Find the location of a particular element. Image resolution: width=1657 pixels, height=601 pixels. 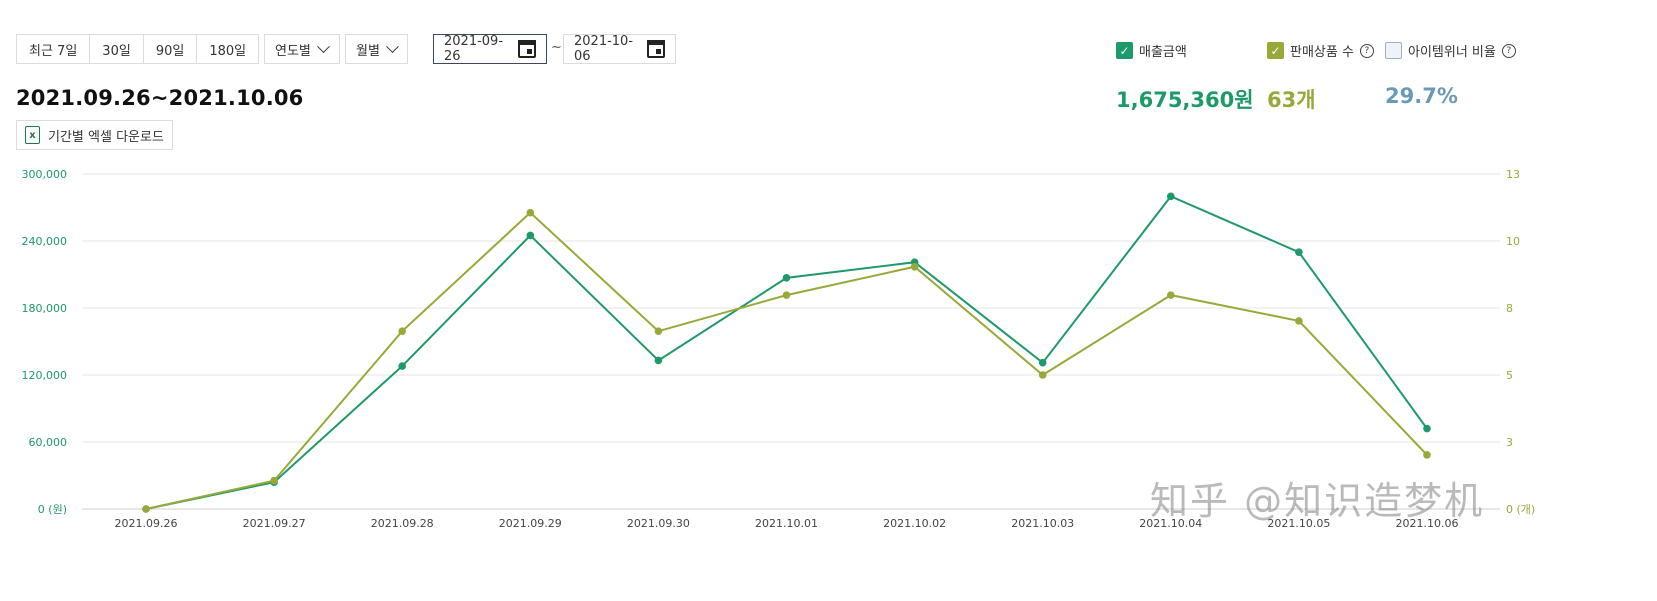

legend-toggle-items: ✓ 판매상품 수 ? is located at coordinates (1320, 50).